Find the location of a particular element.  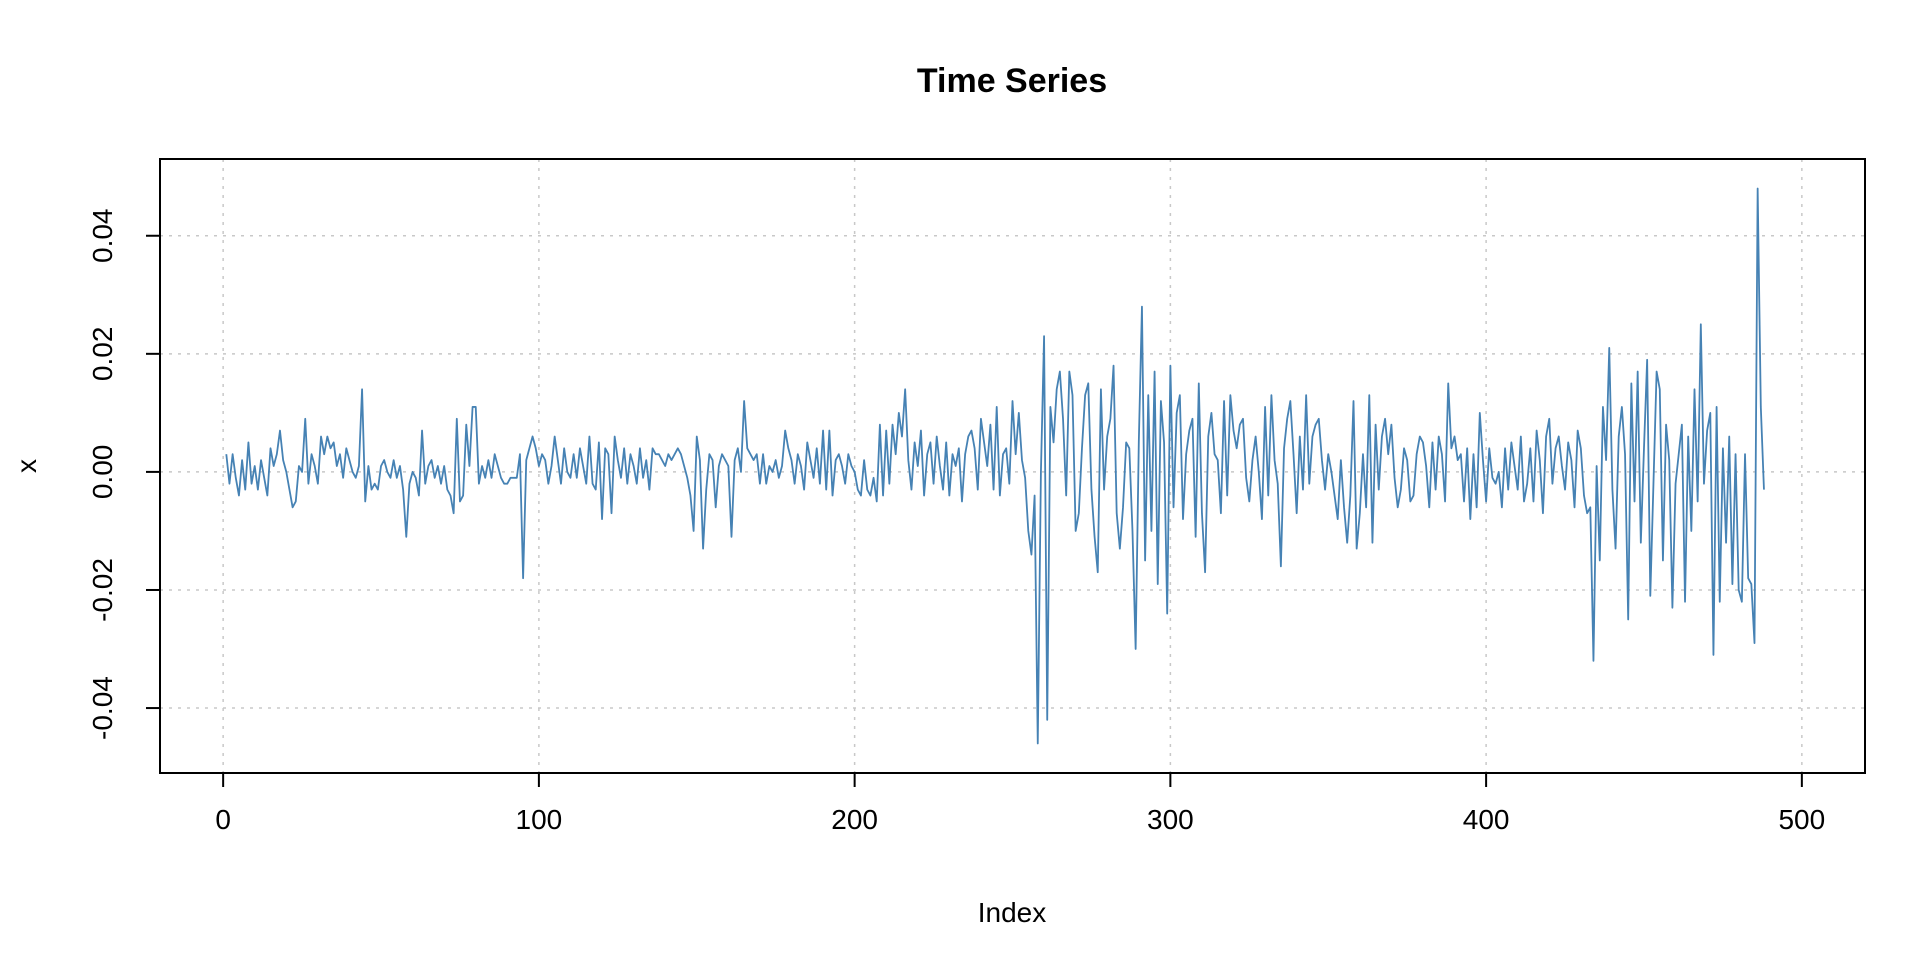

y-tick-label: -0.04 is located at coordinates (102, 708).